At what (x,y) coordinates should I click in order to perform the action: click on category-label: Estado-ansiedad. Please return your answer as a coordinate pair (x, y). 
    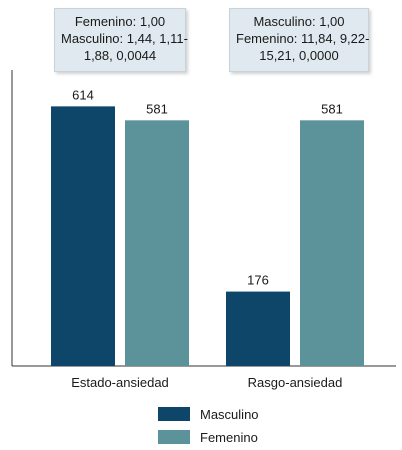
    Looking at the image, I should click on (120, 382).